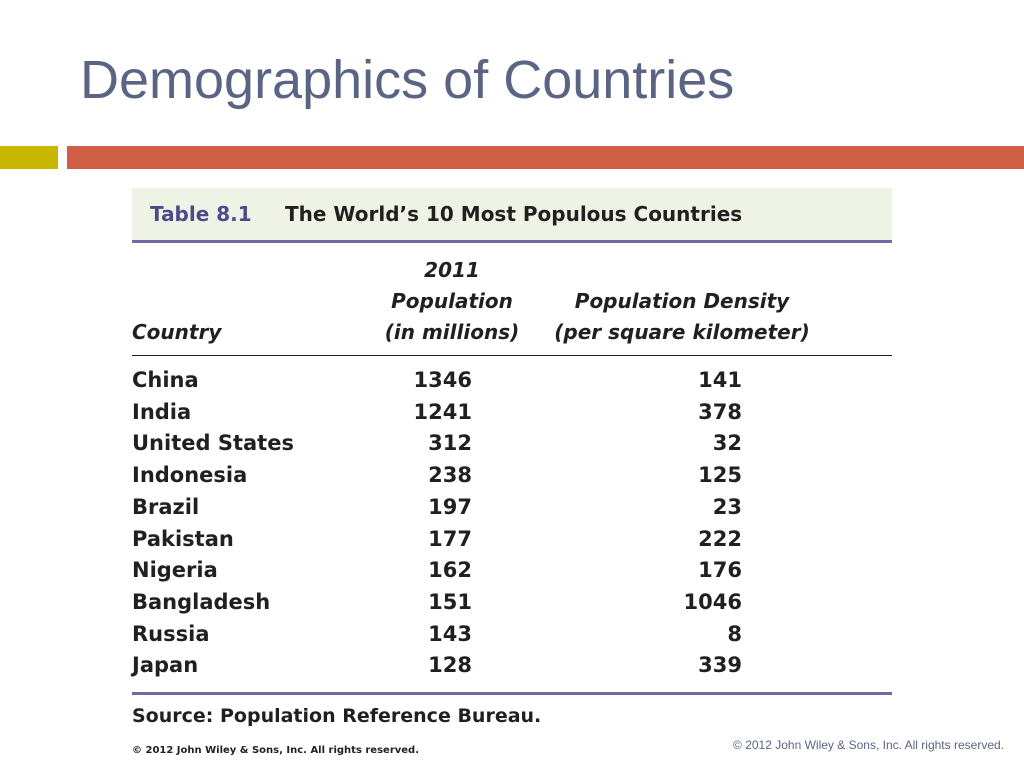 The height and width of the screenshot is (768, 1024). What do you see at coordinates (407, 80) in the screenshot?
I see `slide-title: Demographics of Countries` at bounding box center [407, 80].